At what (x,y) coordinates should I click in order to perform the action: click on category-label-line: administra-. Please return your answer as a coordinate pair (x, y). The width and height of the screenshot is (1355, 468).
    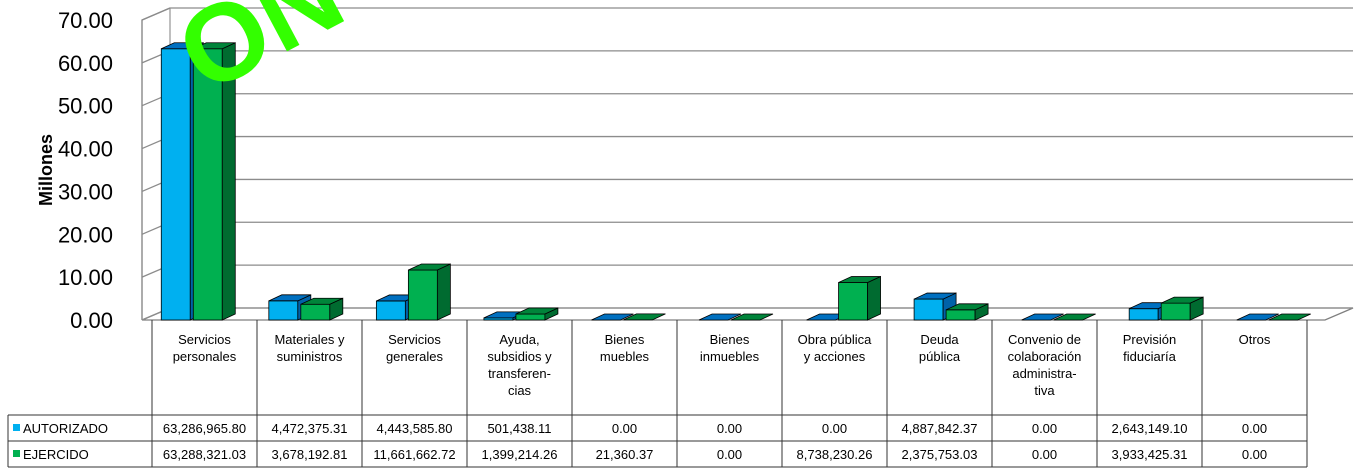
    Looking at the image, I should click on (1044, 373).